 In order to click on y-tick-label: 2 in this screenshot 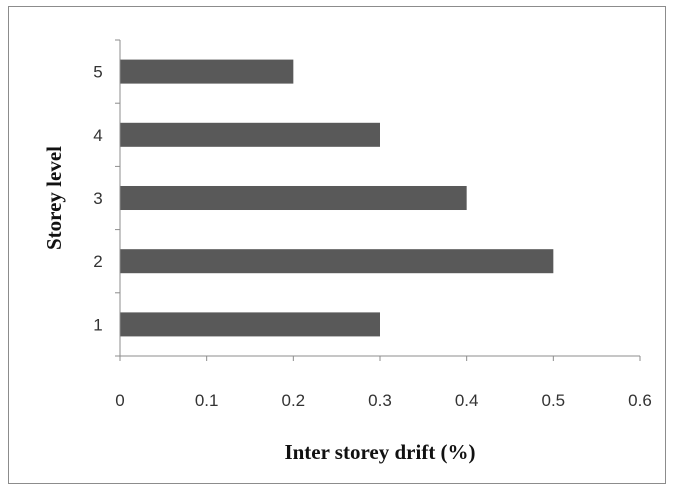, I will do `click(97, 261)`.